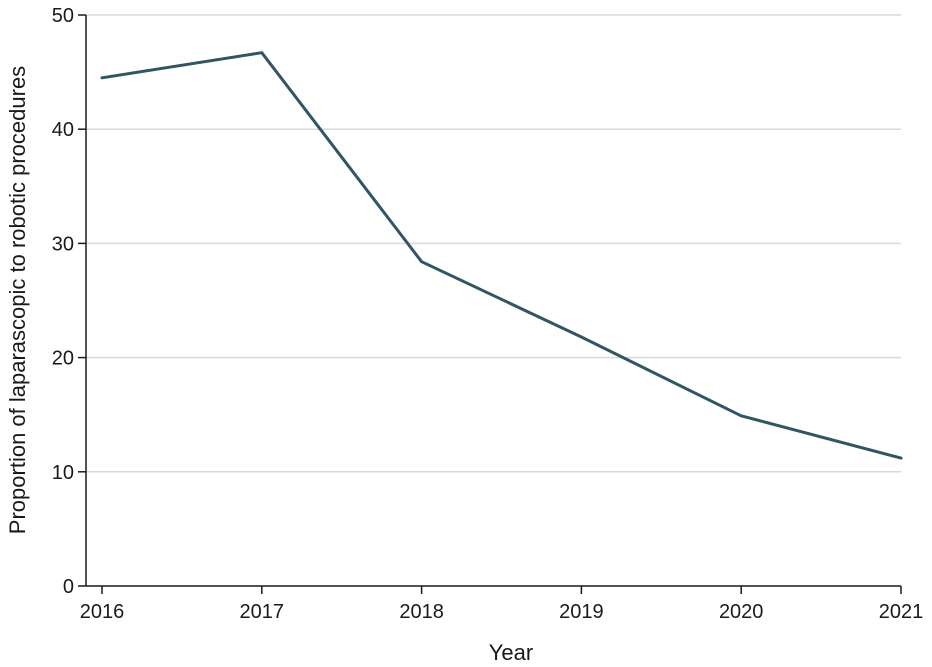 The height and width of the screenshot is (667, 932). Describe the element at coordinates (421, 612) in the screenshot. I see `x-tick-label: 2018` at that location.